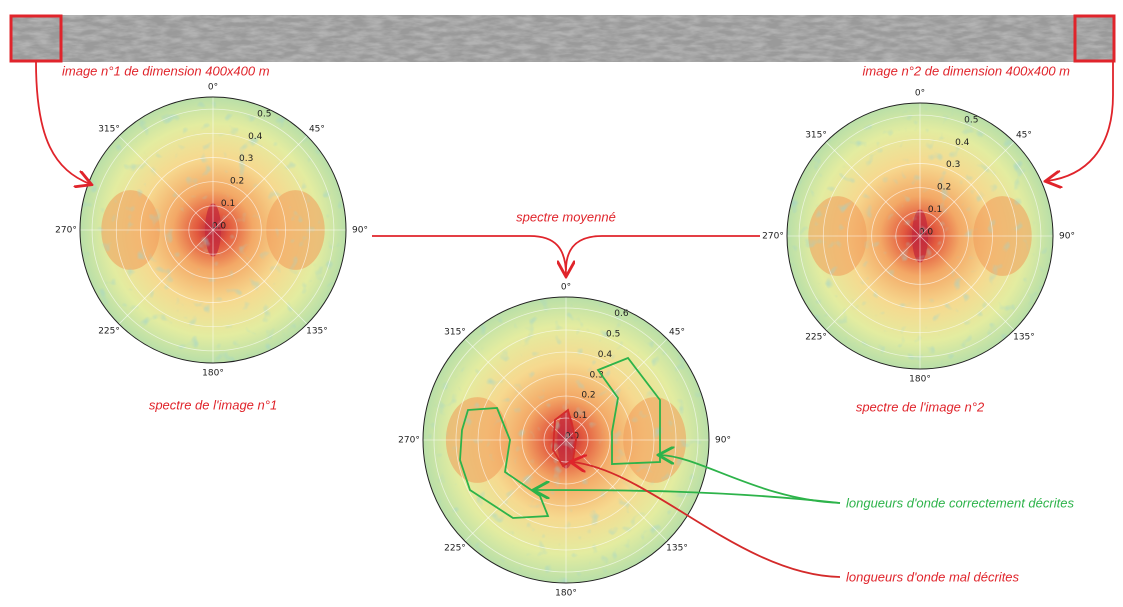  I want to click on left-box, so click(36, 38).